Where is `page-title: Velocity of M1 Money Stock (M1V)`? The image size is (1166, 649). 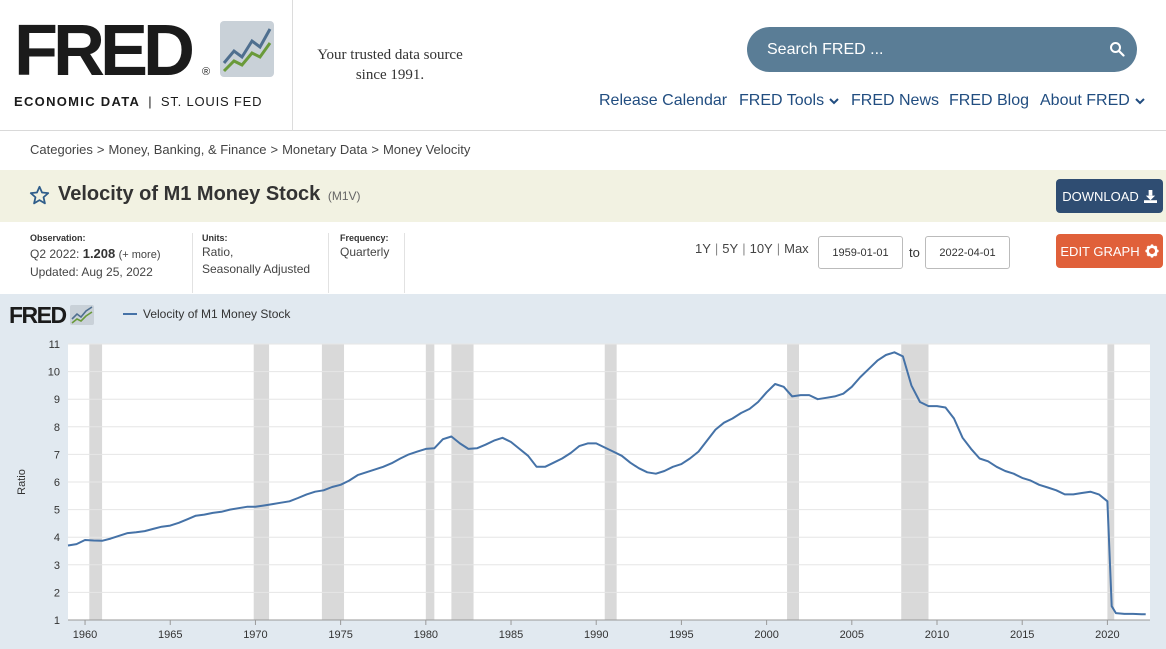
page-title: Velocity of M1 Money Stock (M1V) is located at coordinates (209, 194).